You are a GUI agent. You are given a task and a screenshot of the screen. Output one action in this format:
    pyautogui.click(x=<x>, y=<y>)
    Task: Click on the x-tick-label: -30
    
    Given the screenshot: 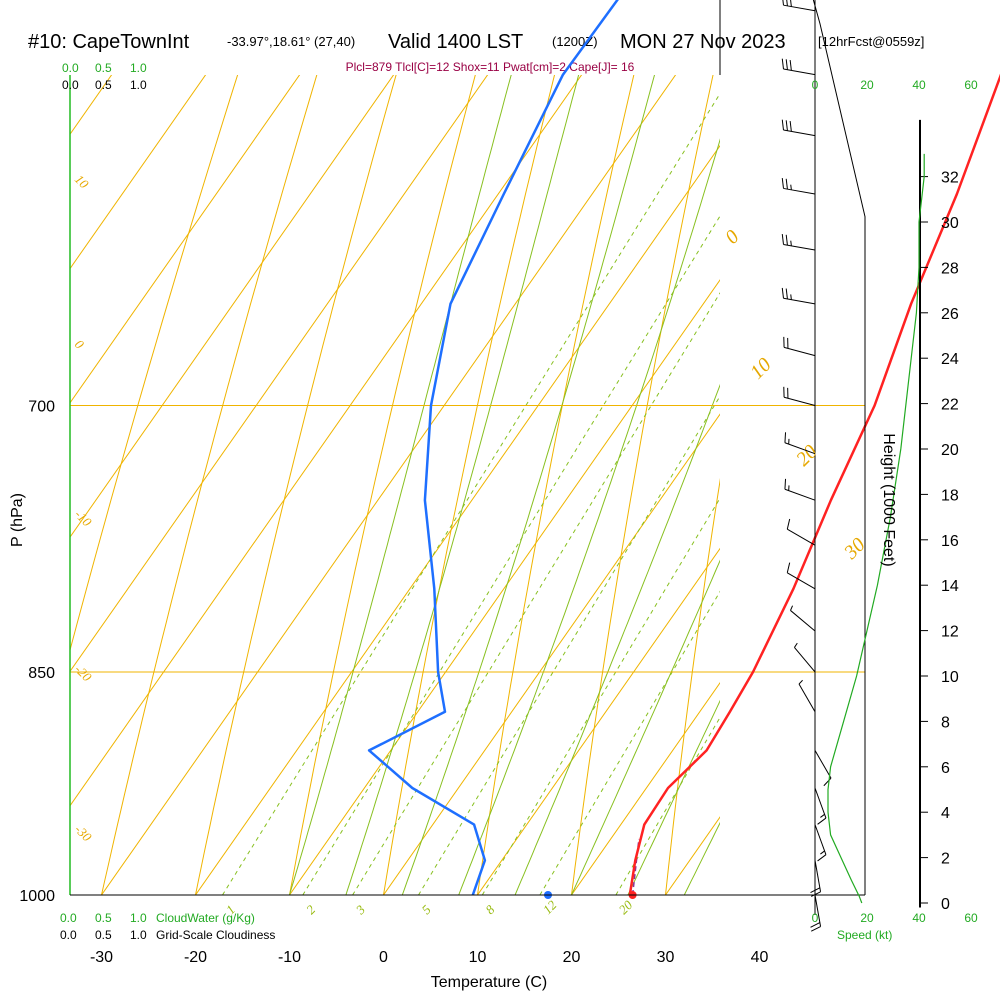 What is the action you would take?
    pyautogui.click(x=101, y=957)
    